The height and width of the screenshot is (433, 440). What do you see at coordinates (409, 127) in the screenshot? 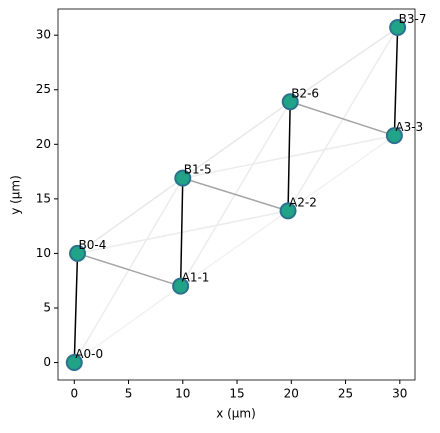
I see `node-label: A3-3` at bounding box center [409, 127].